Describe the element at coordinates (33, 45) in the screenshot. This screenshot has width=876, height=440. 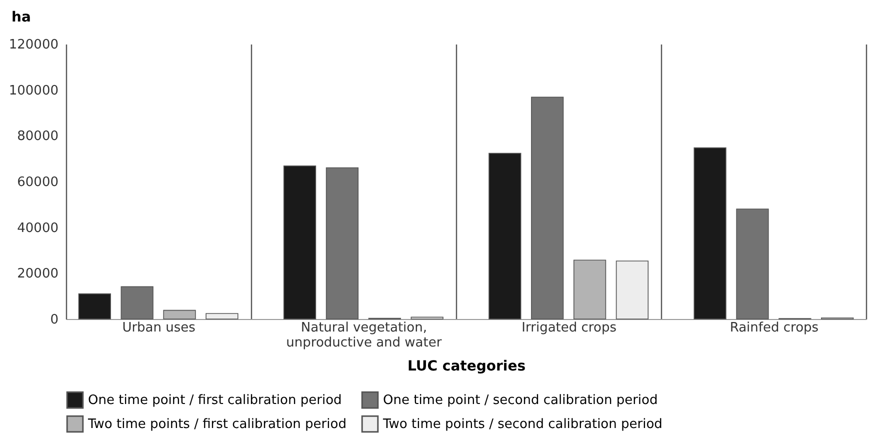
I see `y-tick-label: 120000` at that location.